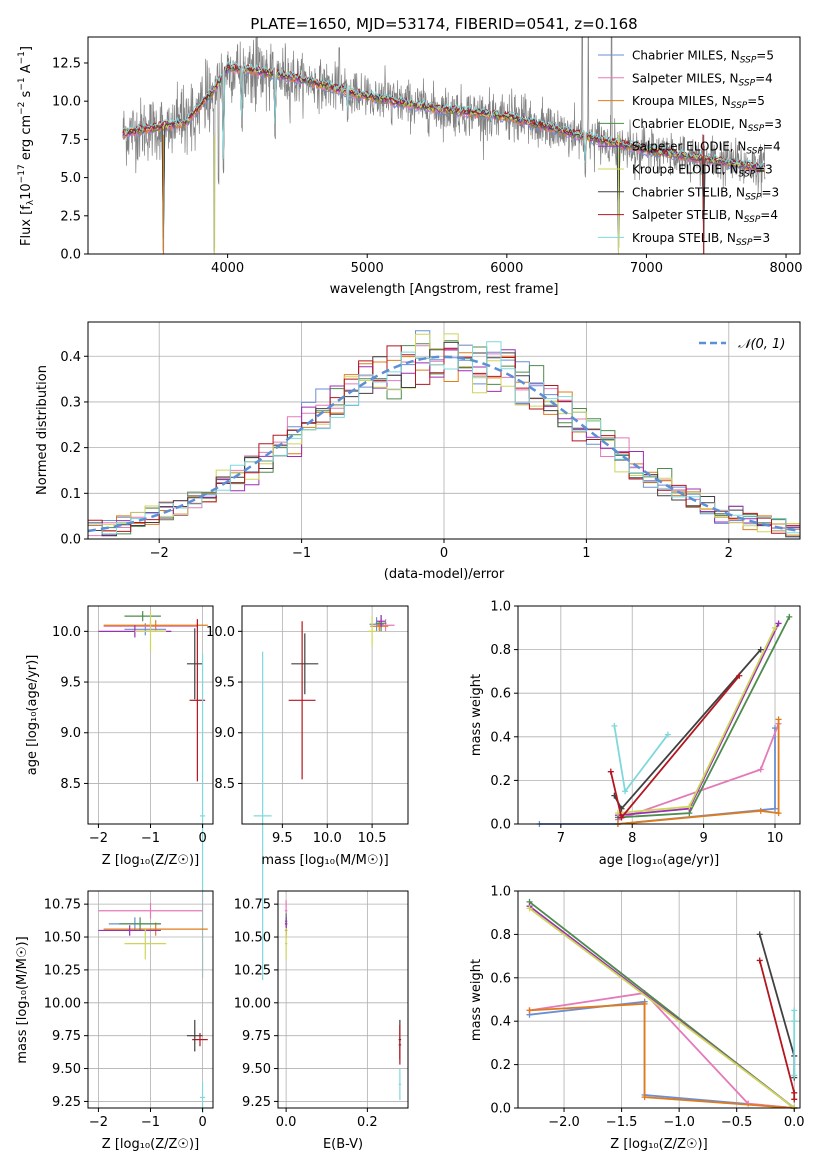 This screenshot has width=819, height=1170. I want to click on legend-label-7: Chabrier STELIB, NSSP=3, so click(705, 193).